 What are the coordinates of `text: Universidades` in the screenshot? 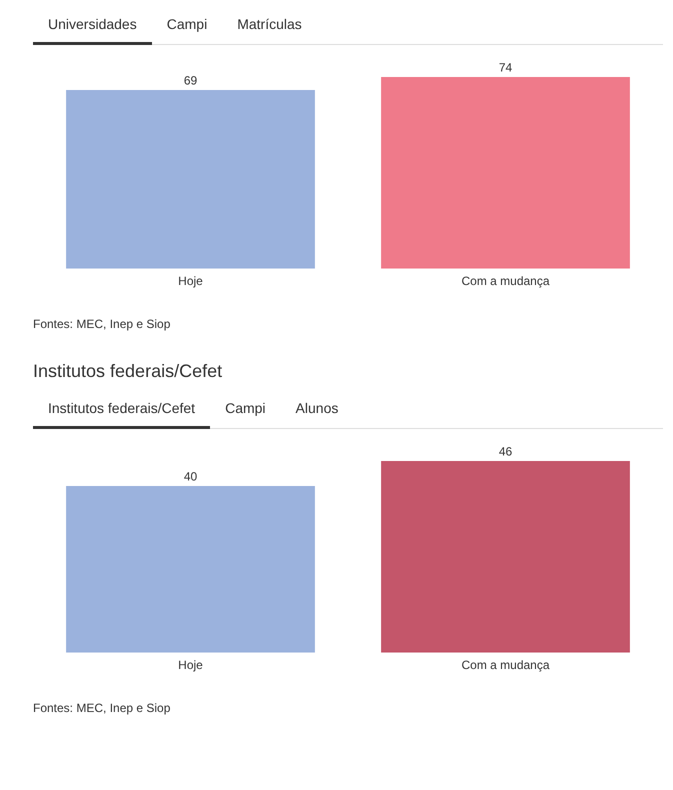 It's located at (92, 26).